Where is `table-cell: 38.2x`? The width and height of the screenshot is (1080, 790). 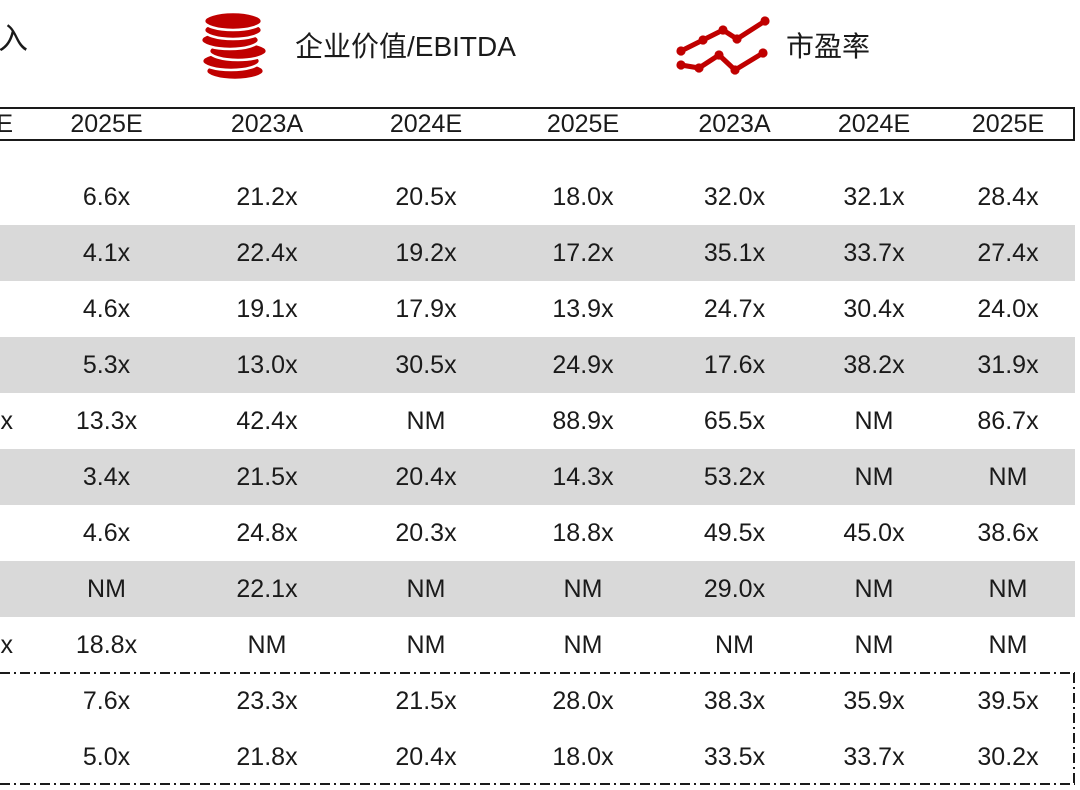 table-cell: 38.2x is located at coordinates (874, 364).